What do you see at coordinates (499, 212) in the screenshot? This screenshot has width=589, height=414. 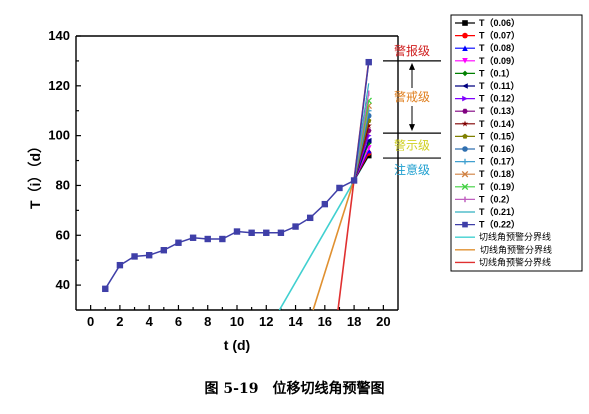 I see `legend-label: T（0.21）` at bounding box center [499, 212].